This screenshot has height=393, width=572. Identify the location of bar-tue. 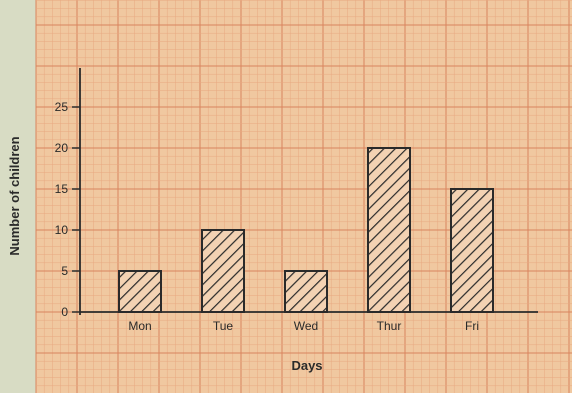
(223, 271).